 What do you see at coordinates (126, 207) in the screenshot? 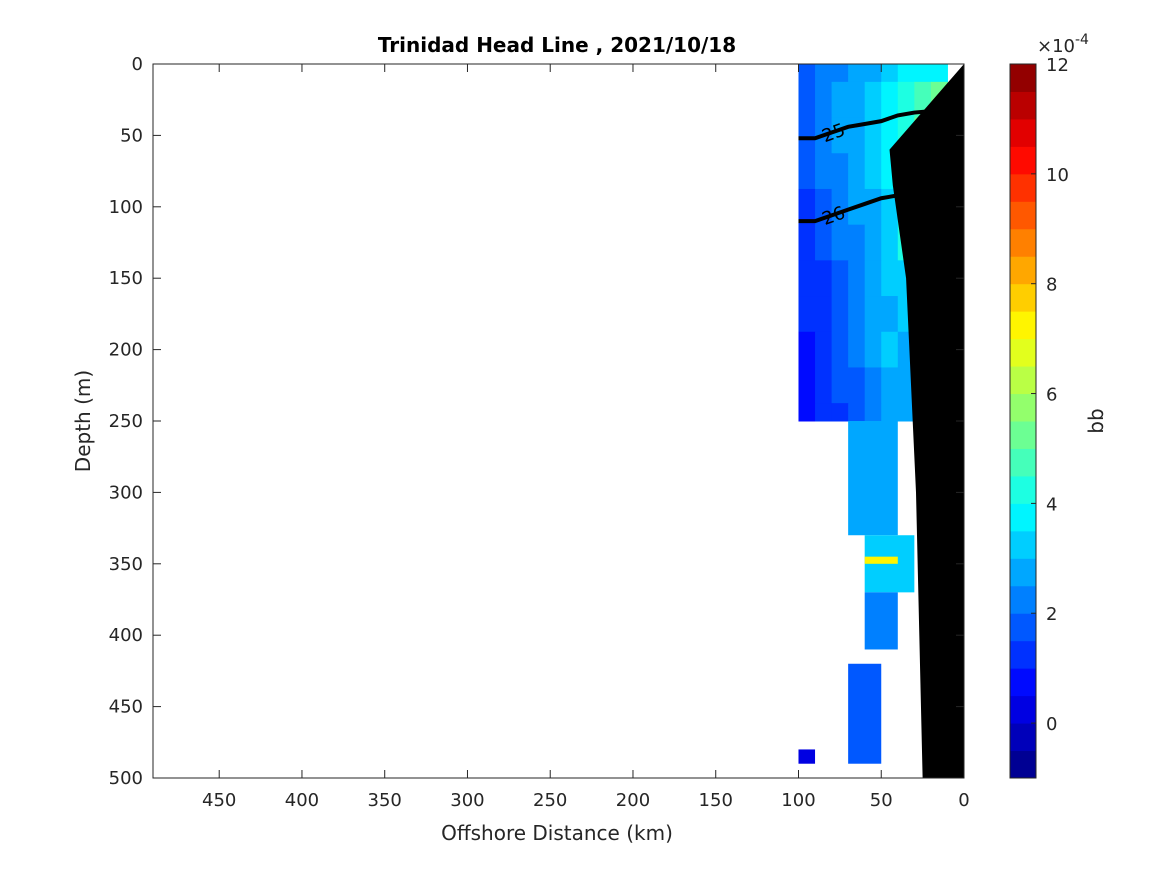
I see `y-tick-label: 100` at bounding box center [126, 207].